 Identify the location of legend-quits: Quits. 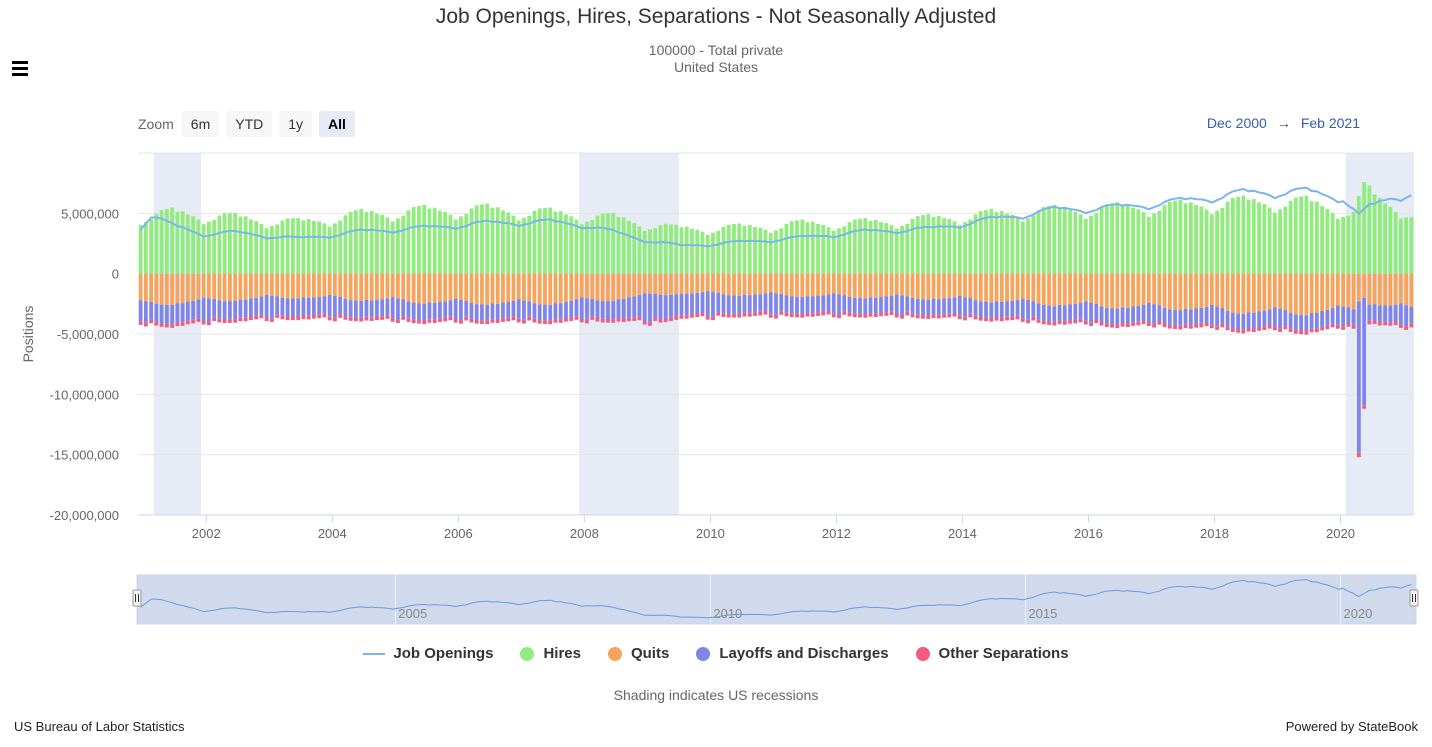
(638, 653).